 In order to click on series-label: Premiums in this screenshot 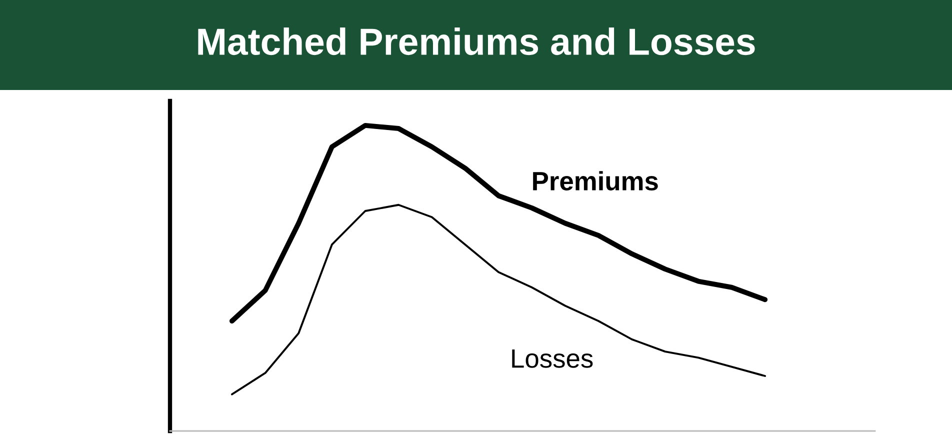, I will do `click(595, 181)`.